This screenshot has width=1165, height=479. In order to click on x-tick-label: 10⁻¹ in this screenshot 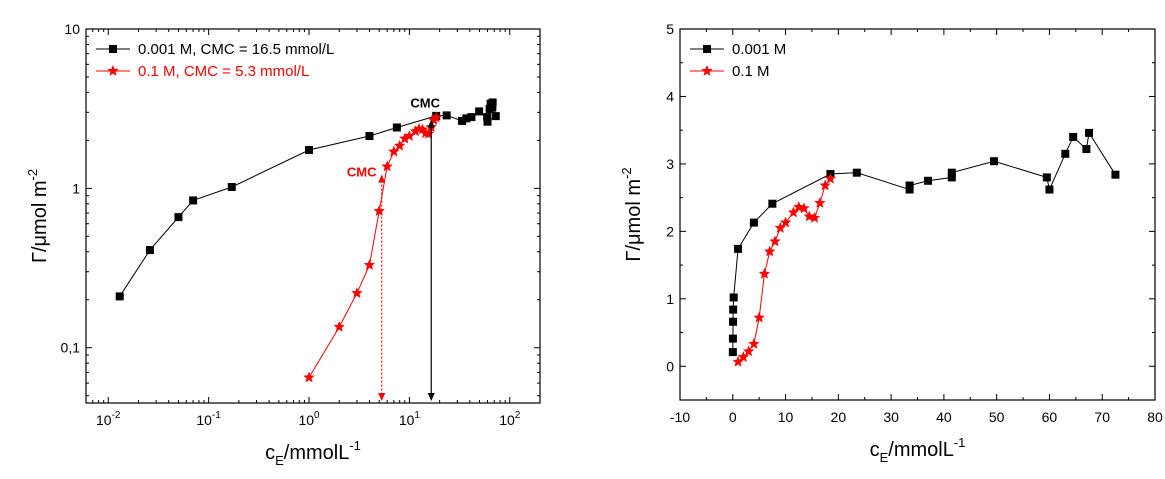, I will do `click(208, 419)`.